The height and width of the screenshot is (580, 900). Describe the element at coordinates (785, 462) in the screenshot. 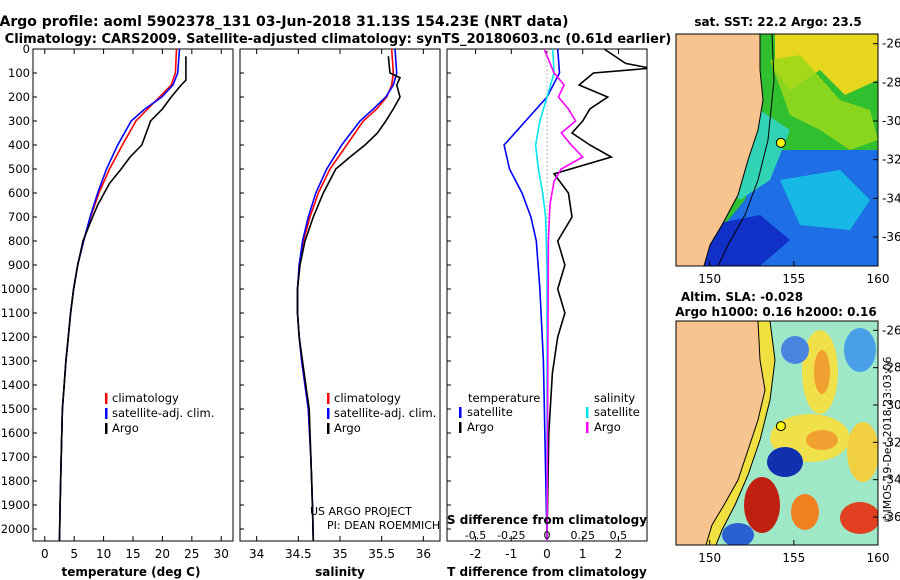

I see `sla-cyclonic-eddy` at that location.